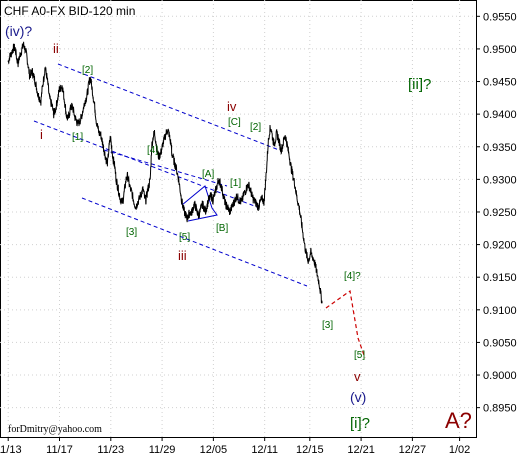 The width and height of the screenshot is (517, 458). Describe the element at coordinates (360, 423) in the screenshot. I see `wave-label: [i]?` at that location.